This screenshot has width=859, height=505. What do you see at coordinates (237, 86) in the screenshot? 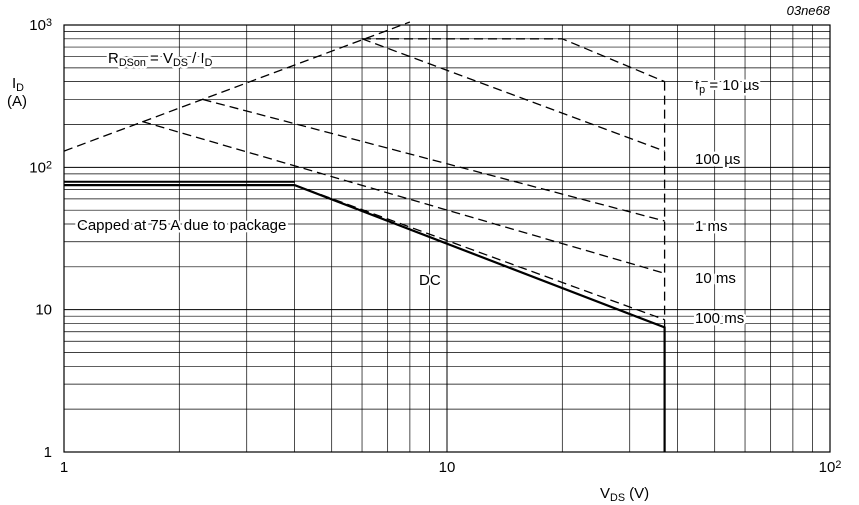
I see `rdson-limit-line` at bounding box center [237, 86].